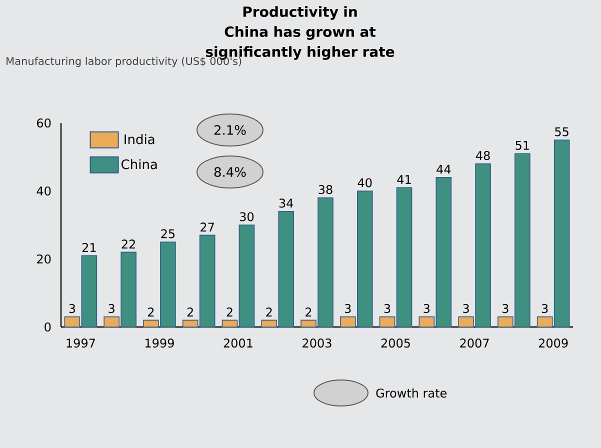  What do you see at coordinates (168, 233) in the screenshot?
I see `data-label: 25` at bounding box center [168, 233].